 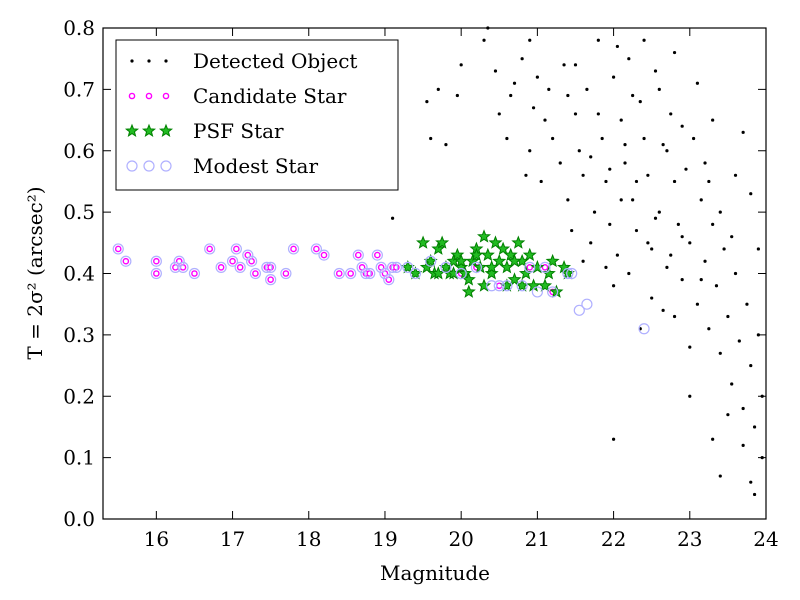 I want to click on legend-label: PSF Star, so click(x=238, y=131).